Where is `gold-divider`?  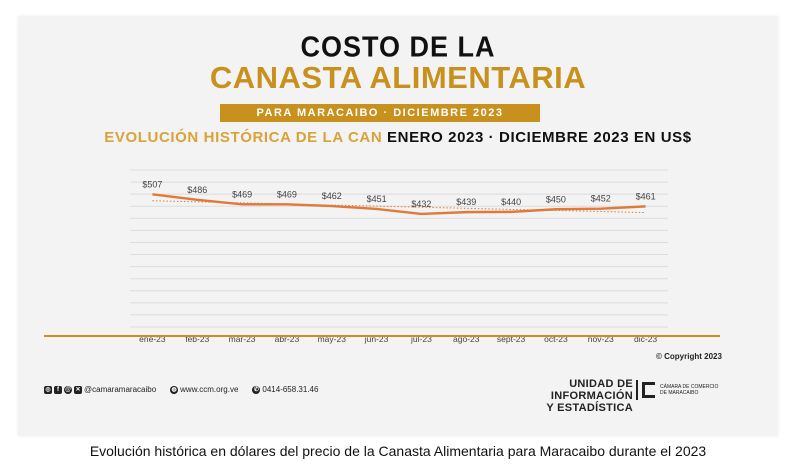
gold-divider is located at coordinates (382, 336).